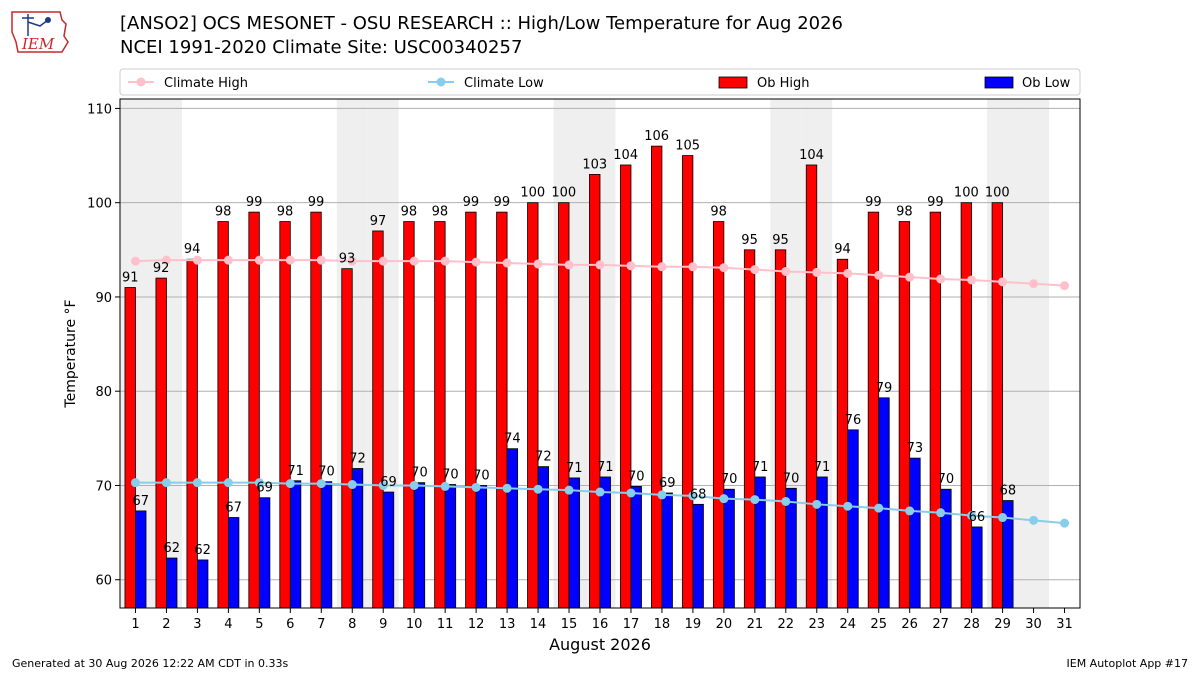  What do you see at coordinates (600, 644) in the screenshot?
I see `x-axis-label: August 2026` at bounding box center [600, 644].